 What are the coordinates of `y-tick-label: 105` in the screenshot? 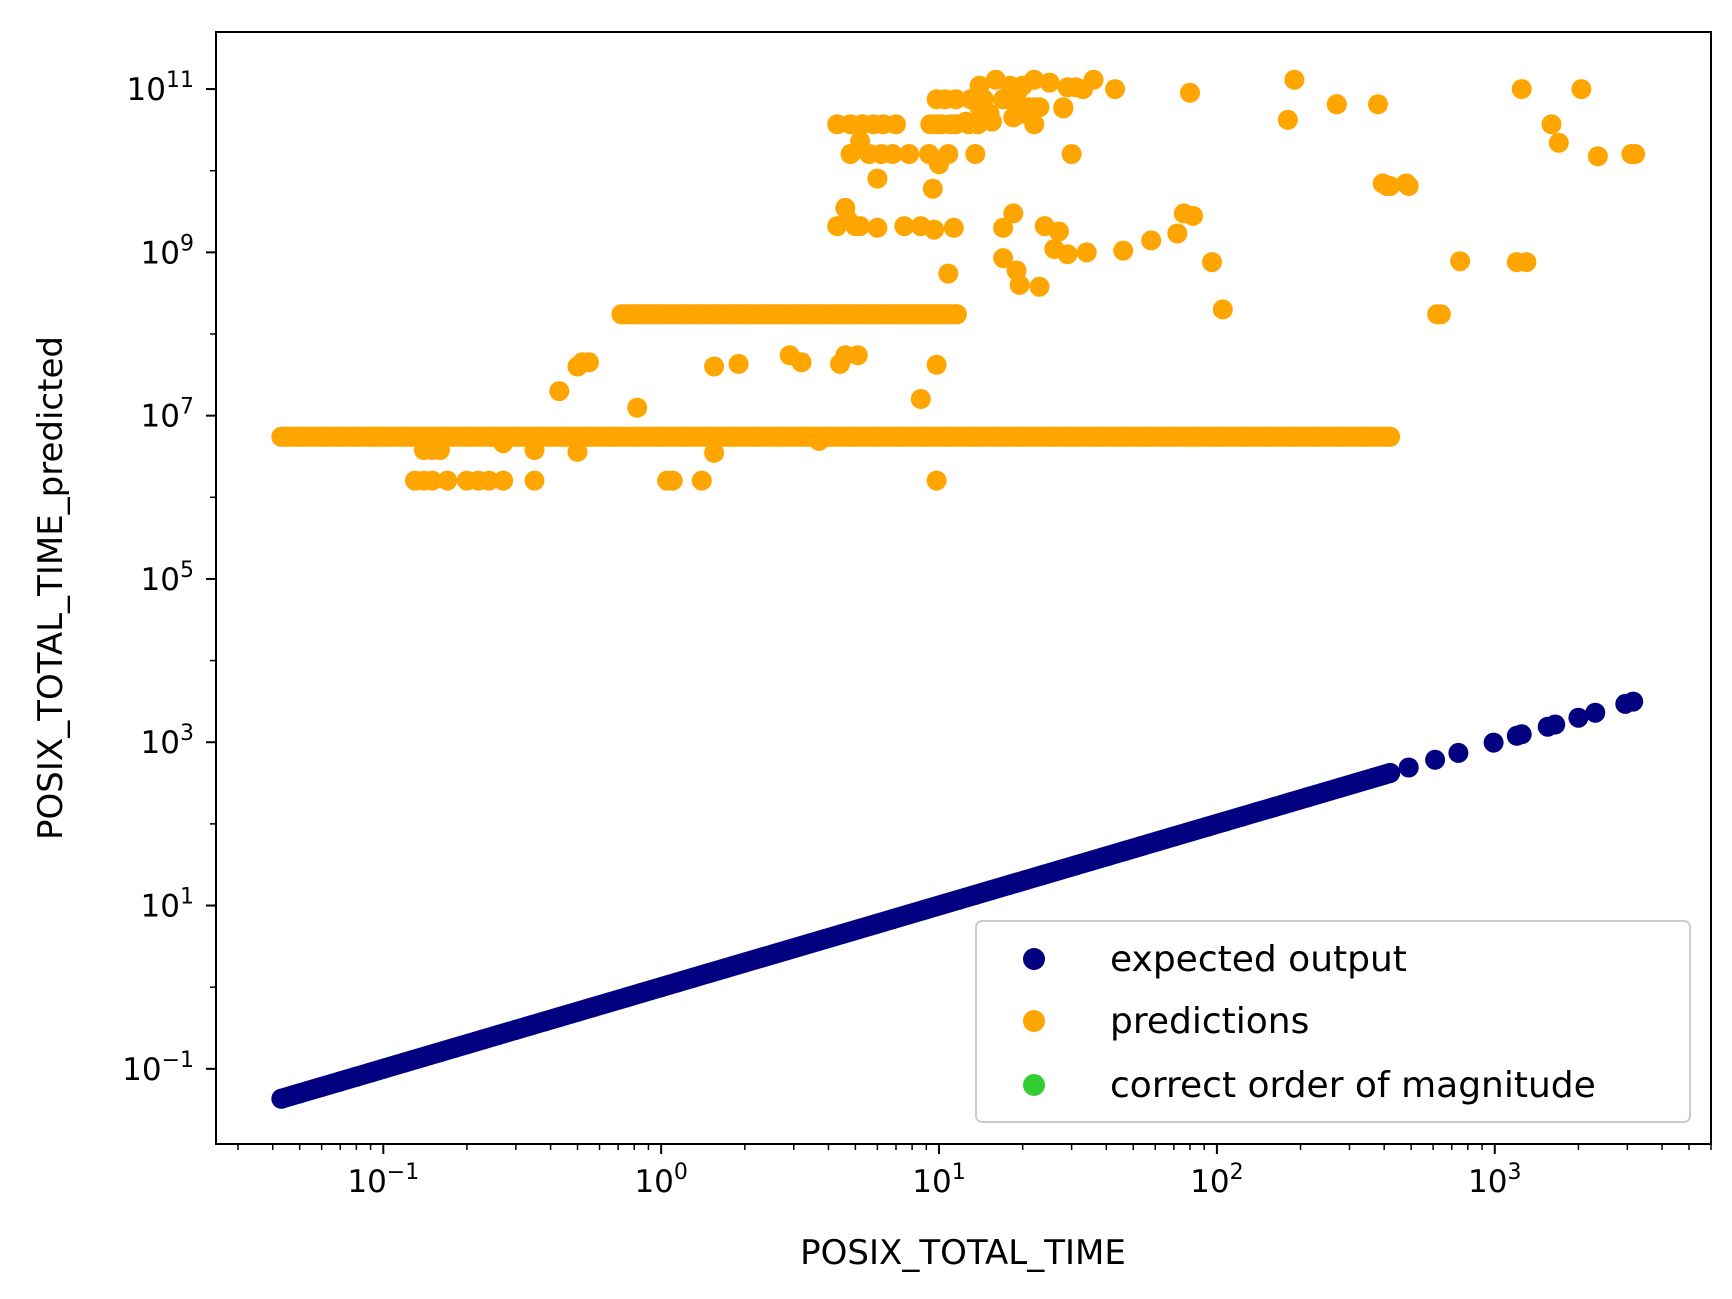 It's located at (167, 578).